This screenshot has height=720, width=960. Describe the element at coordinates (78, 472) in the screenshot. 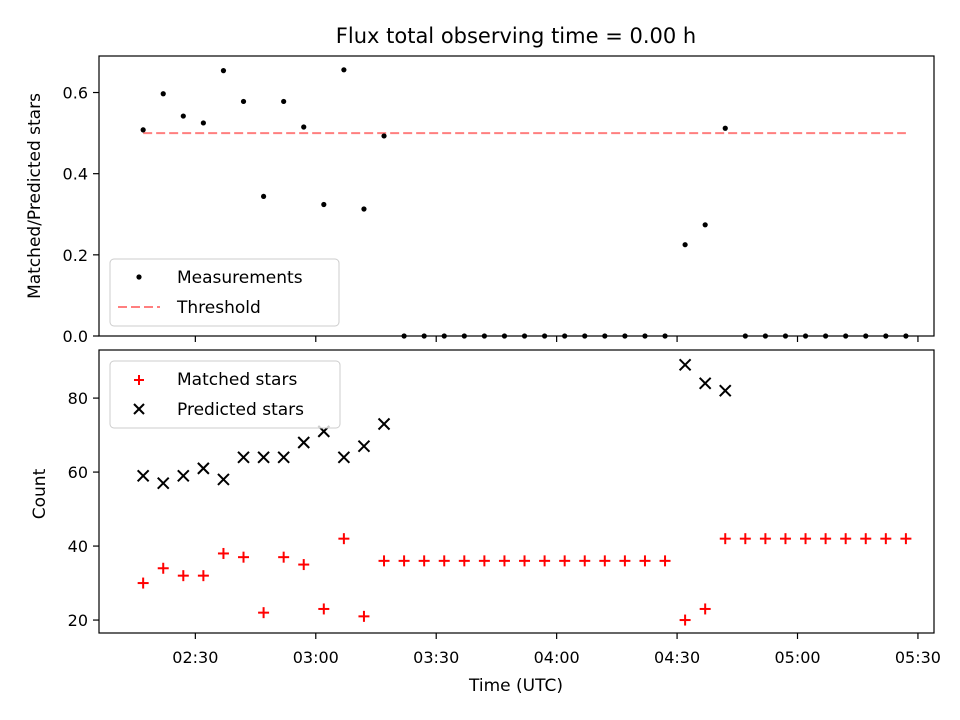

I see `panel-count-ytick-label: 60` at that location.